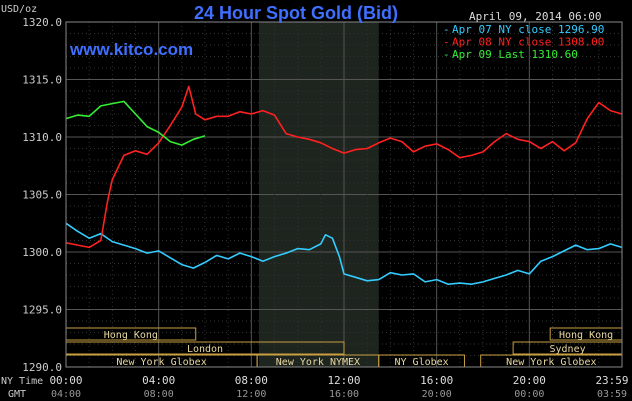 The image size is (632, 401). Describe the element at coordinates (343, 380) in the screenshot. I see `x-tick-label-ny: 12:00` at that location.